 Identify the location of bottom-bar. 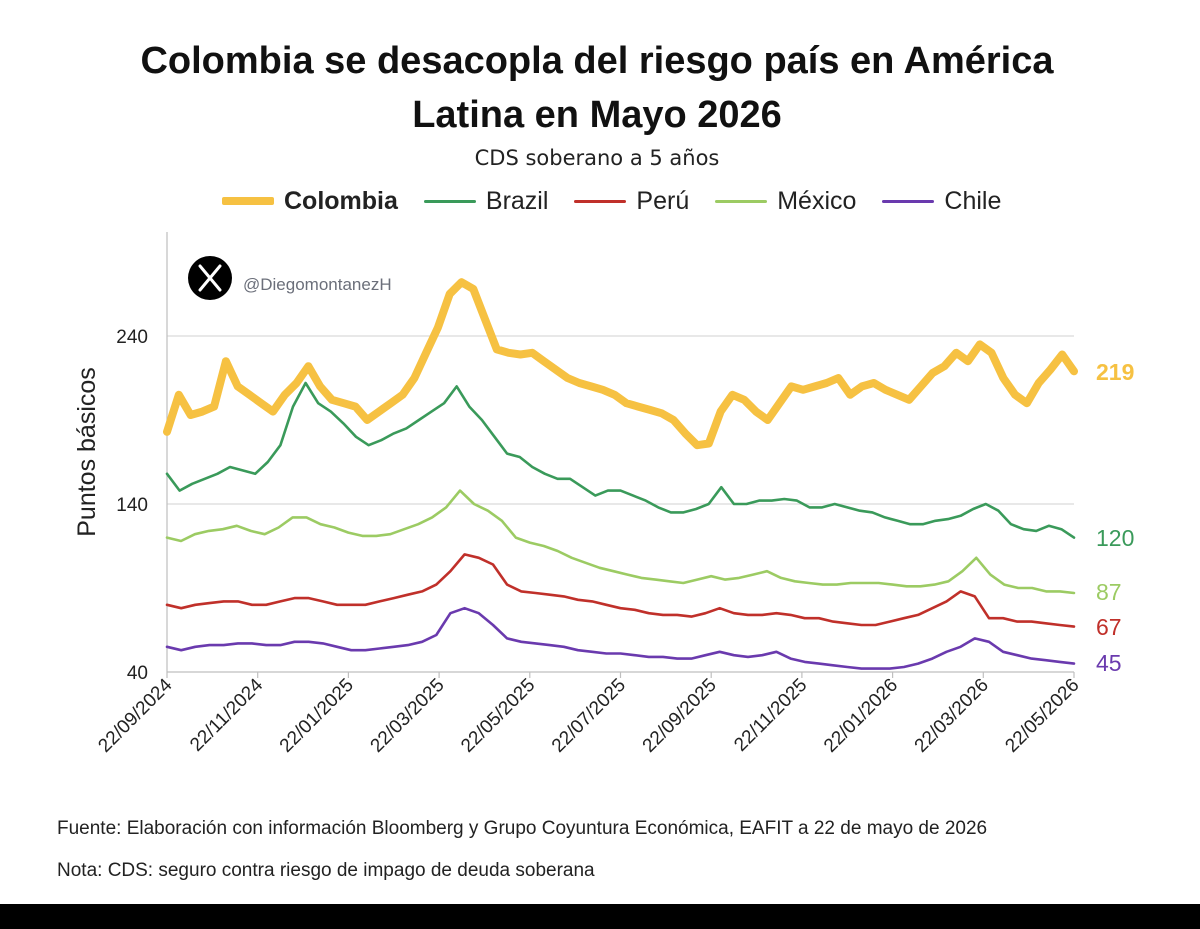
(600, 916).